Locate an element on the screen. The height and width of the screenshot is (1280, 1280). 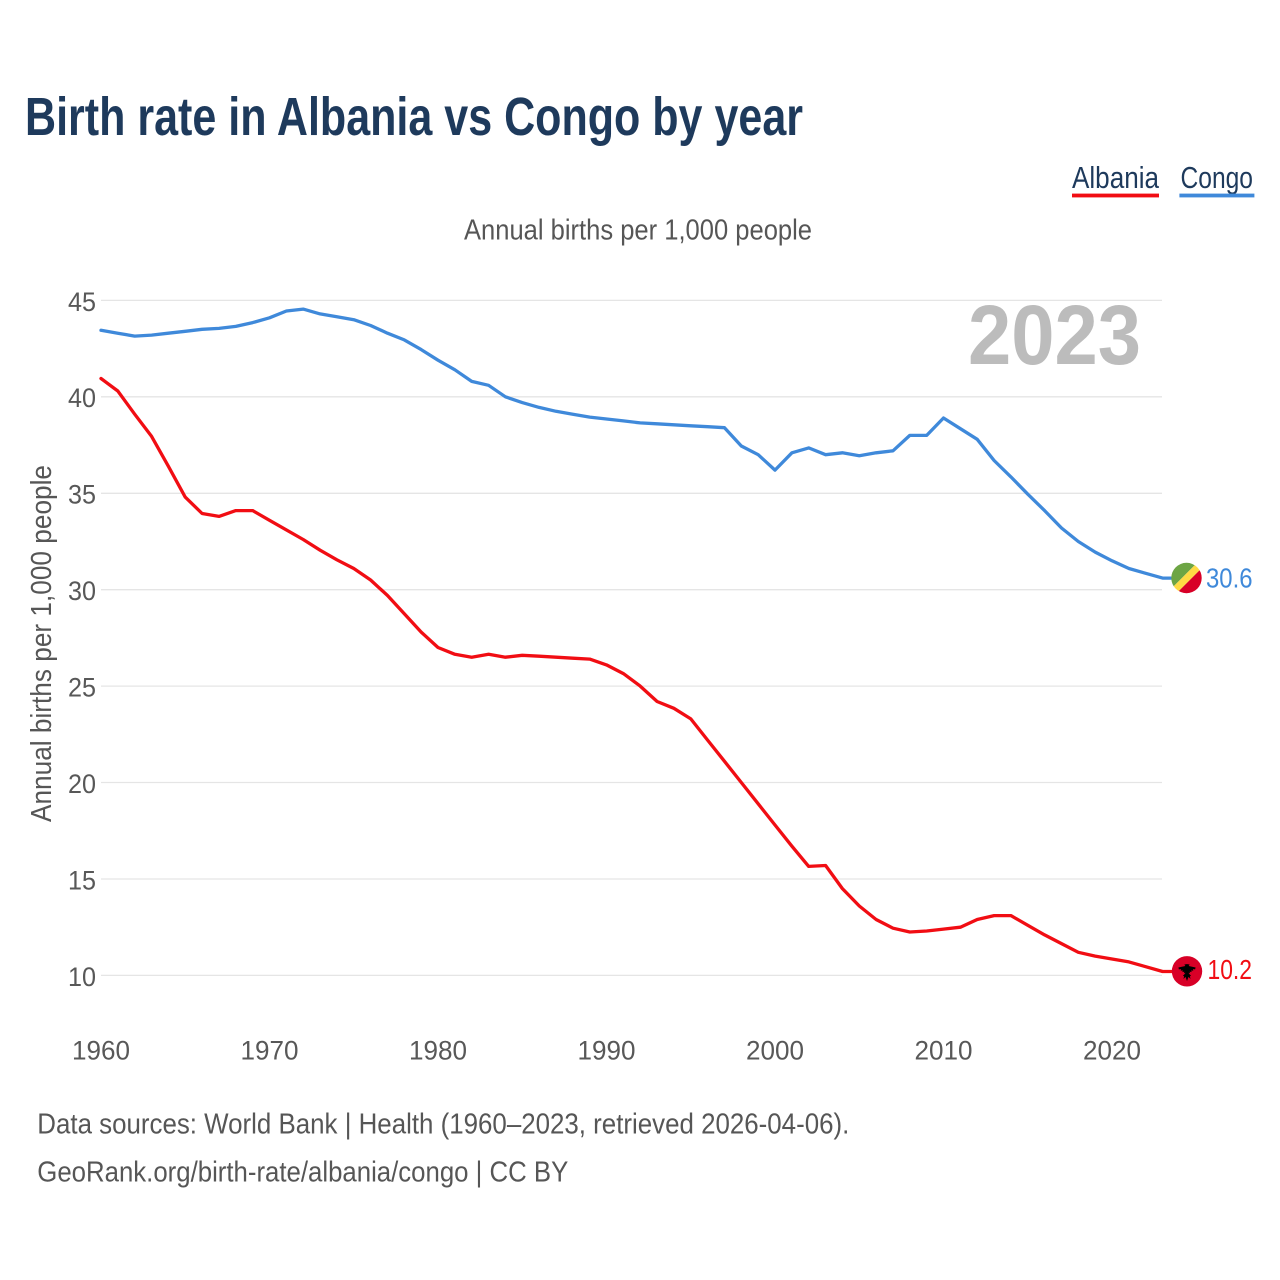
svg-text: 10 is located at coordinates (82, 977).